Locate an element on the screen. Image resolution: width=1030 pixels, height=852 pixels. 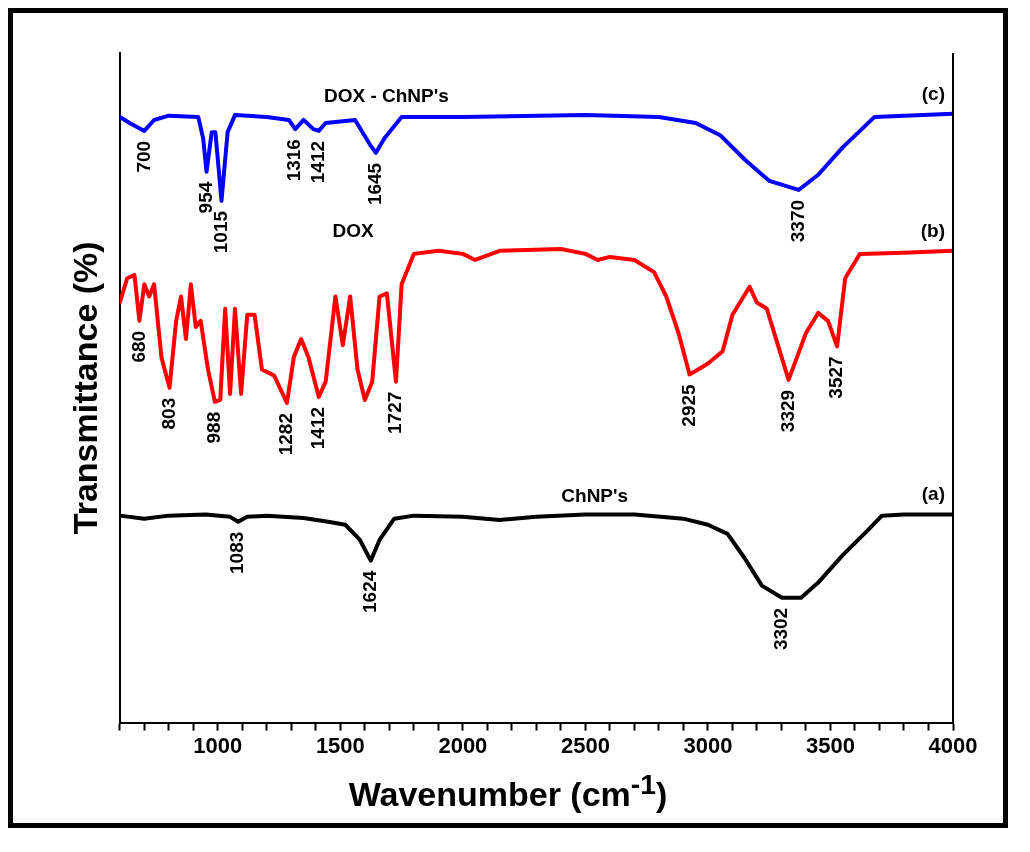
annotation: 1624 is located at coordinates (369, 591).